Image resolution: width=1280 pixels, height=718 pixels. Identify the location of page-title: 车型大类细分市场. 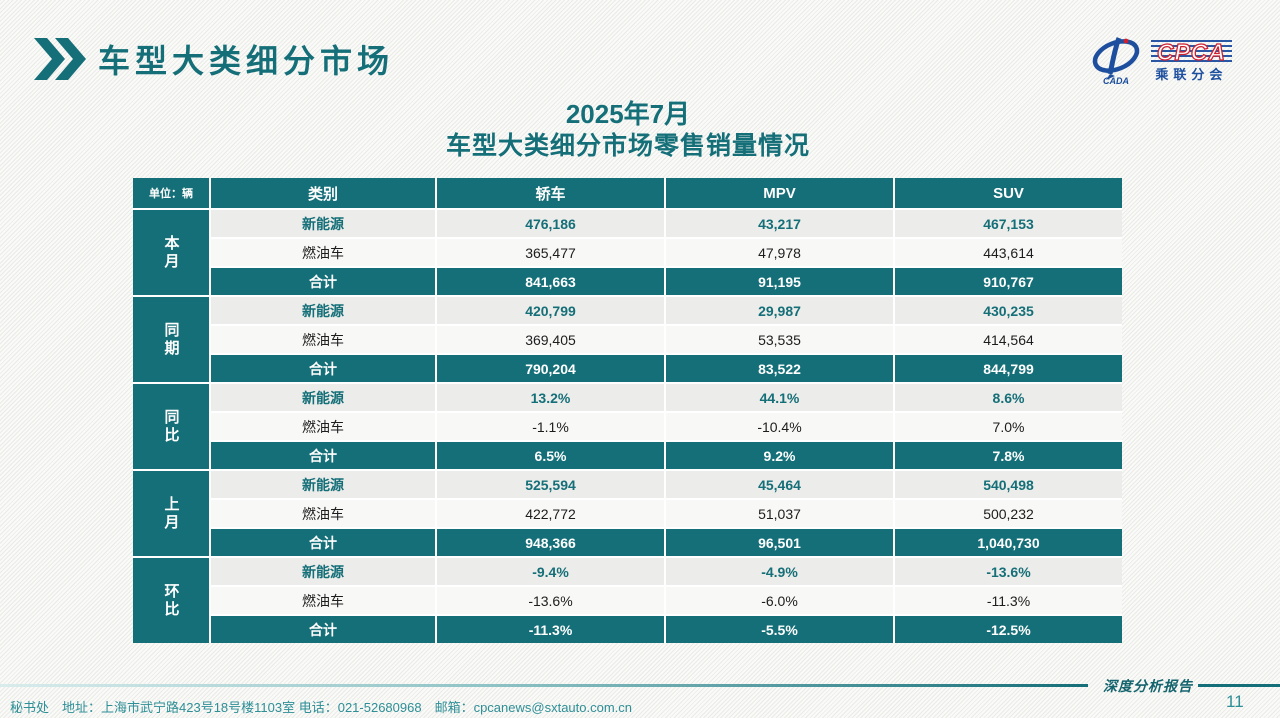
(246, 61).